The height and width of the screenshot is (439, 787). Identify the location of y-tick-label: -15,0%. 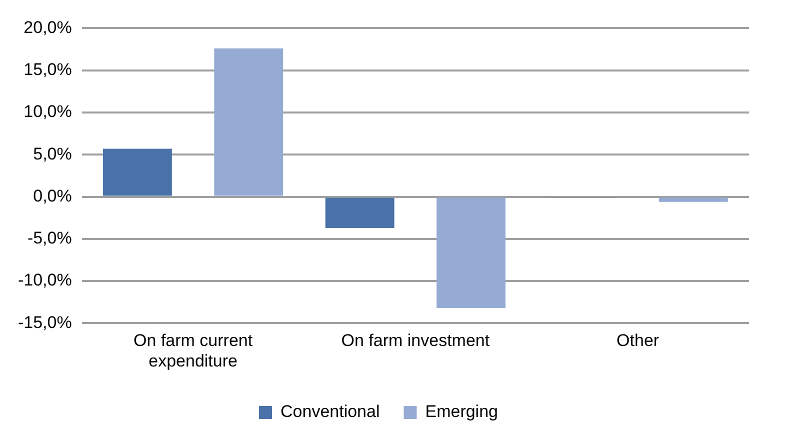
(45, 322).